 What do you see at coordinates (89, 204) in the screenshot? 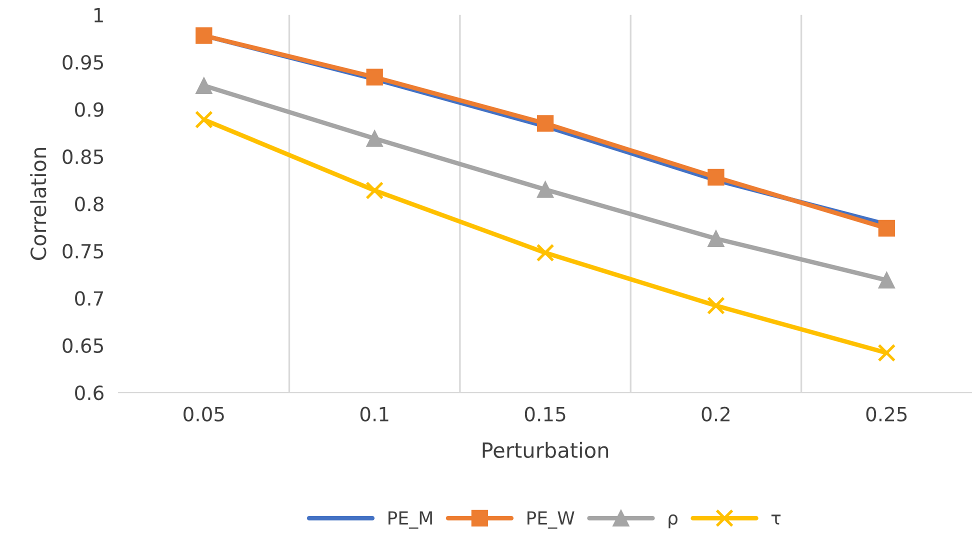
I see `y-tick-label: 0.8` at bounding box center [89, 204].